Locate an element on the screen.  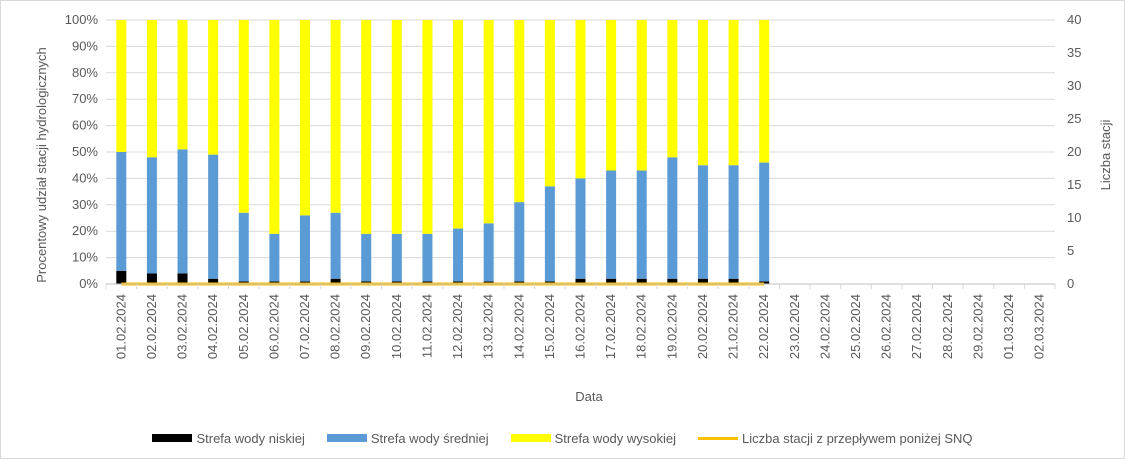
y-right-tick-label: 40 is located at coordinates (1074, 19).